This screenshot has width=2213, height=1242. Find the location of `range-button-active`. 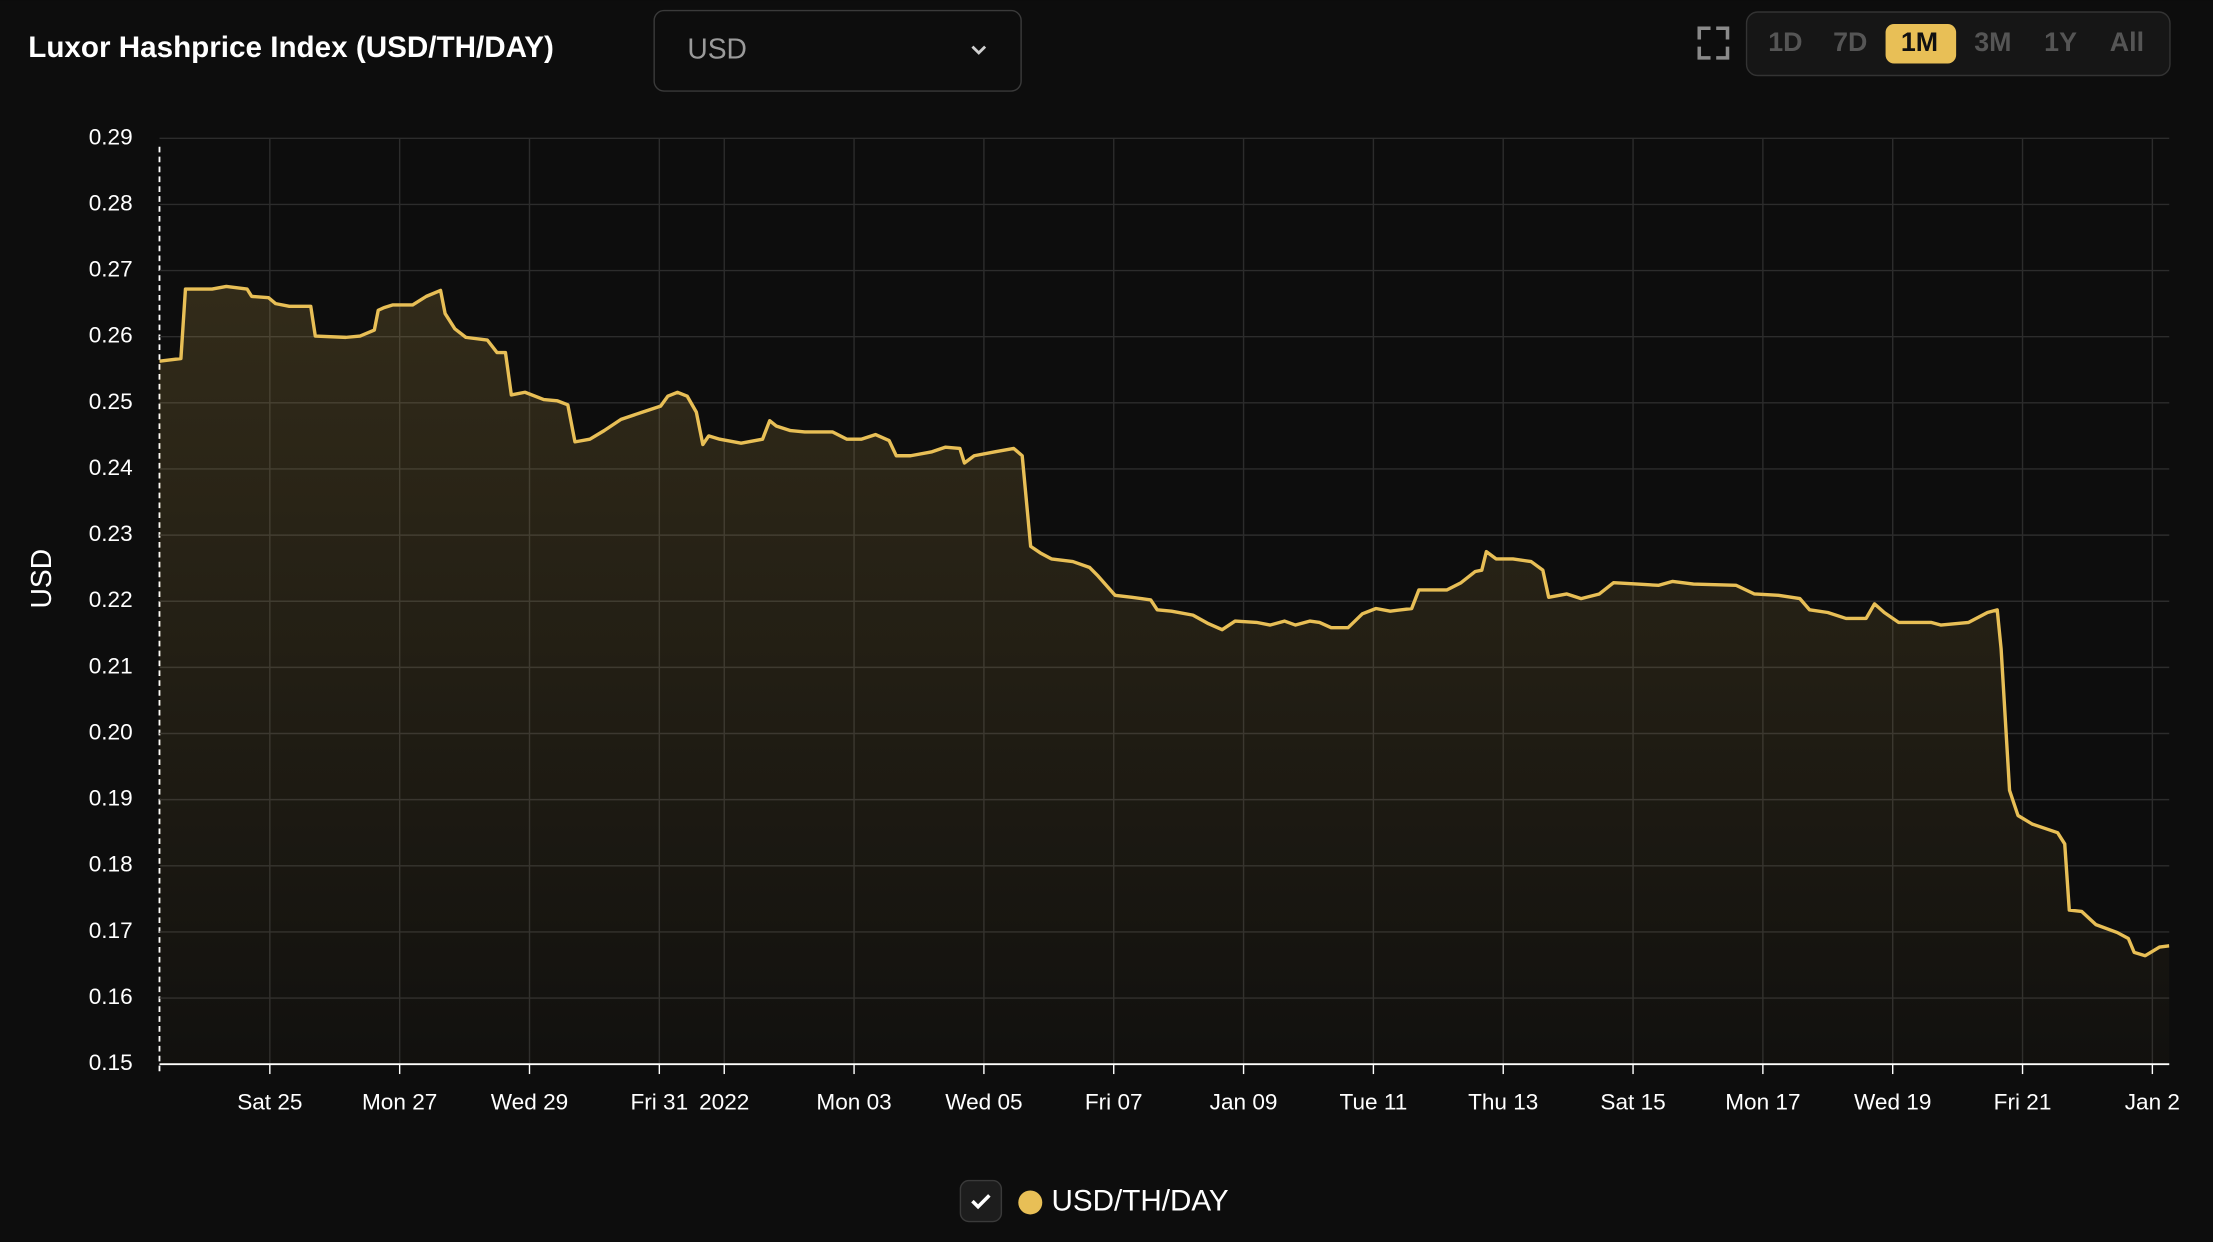

range-button-active is located at coordinates (1921, 43).